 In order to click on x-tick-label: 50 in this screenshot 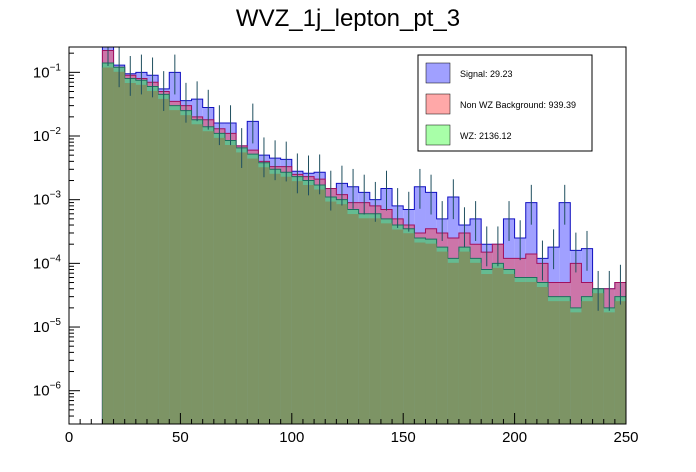, I will do `click(180, 437)`.